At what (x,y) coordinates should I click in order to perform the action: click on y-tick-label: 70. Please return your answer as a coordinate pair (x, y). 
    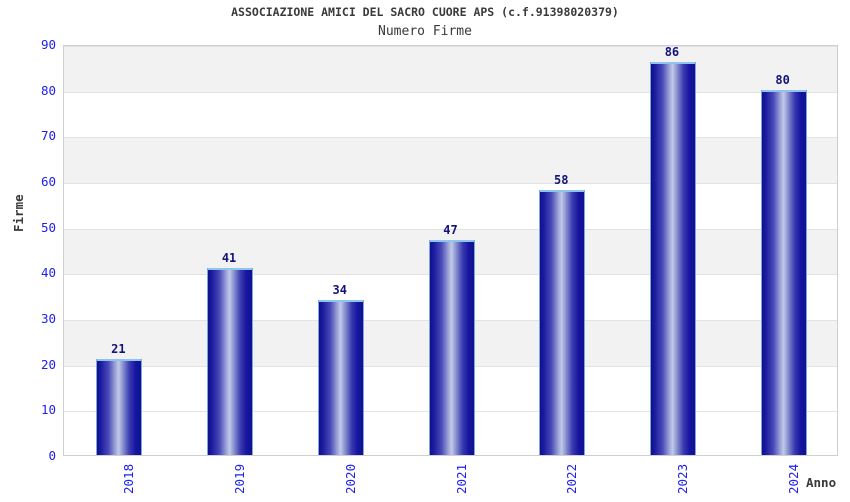
    Looking at the image, I should click on (48, 136).